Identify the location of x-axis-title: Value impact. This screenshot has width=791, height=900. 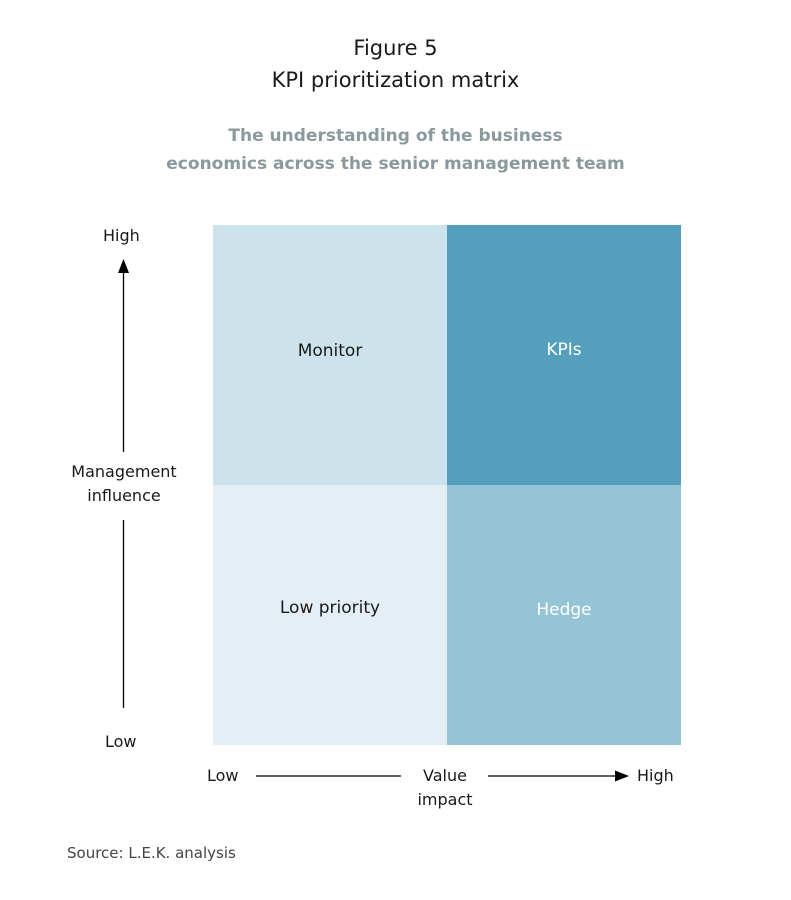
(445, 788).